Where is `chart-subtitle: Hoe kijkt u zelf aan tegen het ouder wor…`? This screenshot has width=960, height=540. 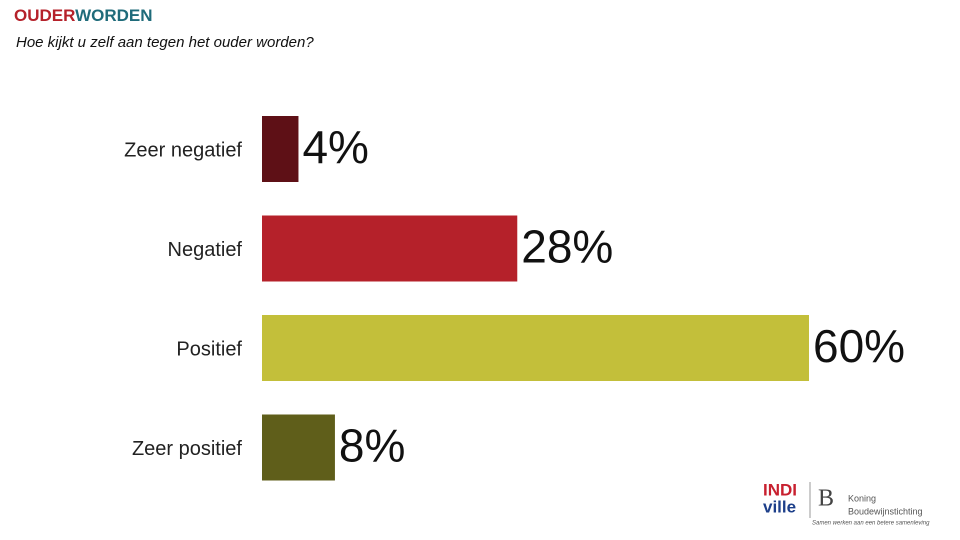
chart-subtitle: Hoe kijkt u zelf aan tegen het ouder wor… is located at coordinates (165, 42).